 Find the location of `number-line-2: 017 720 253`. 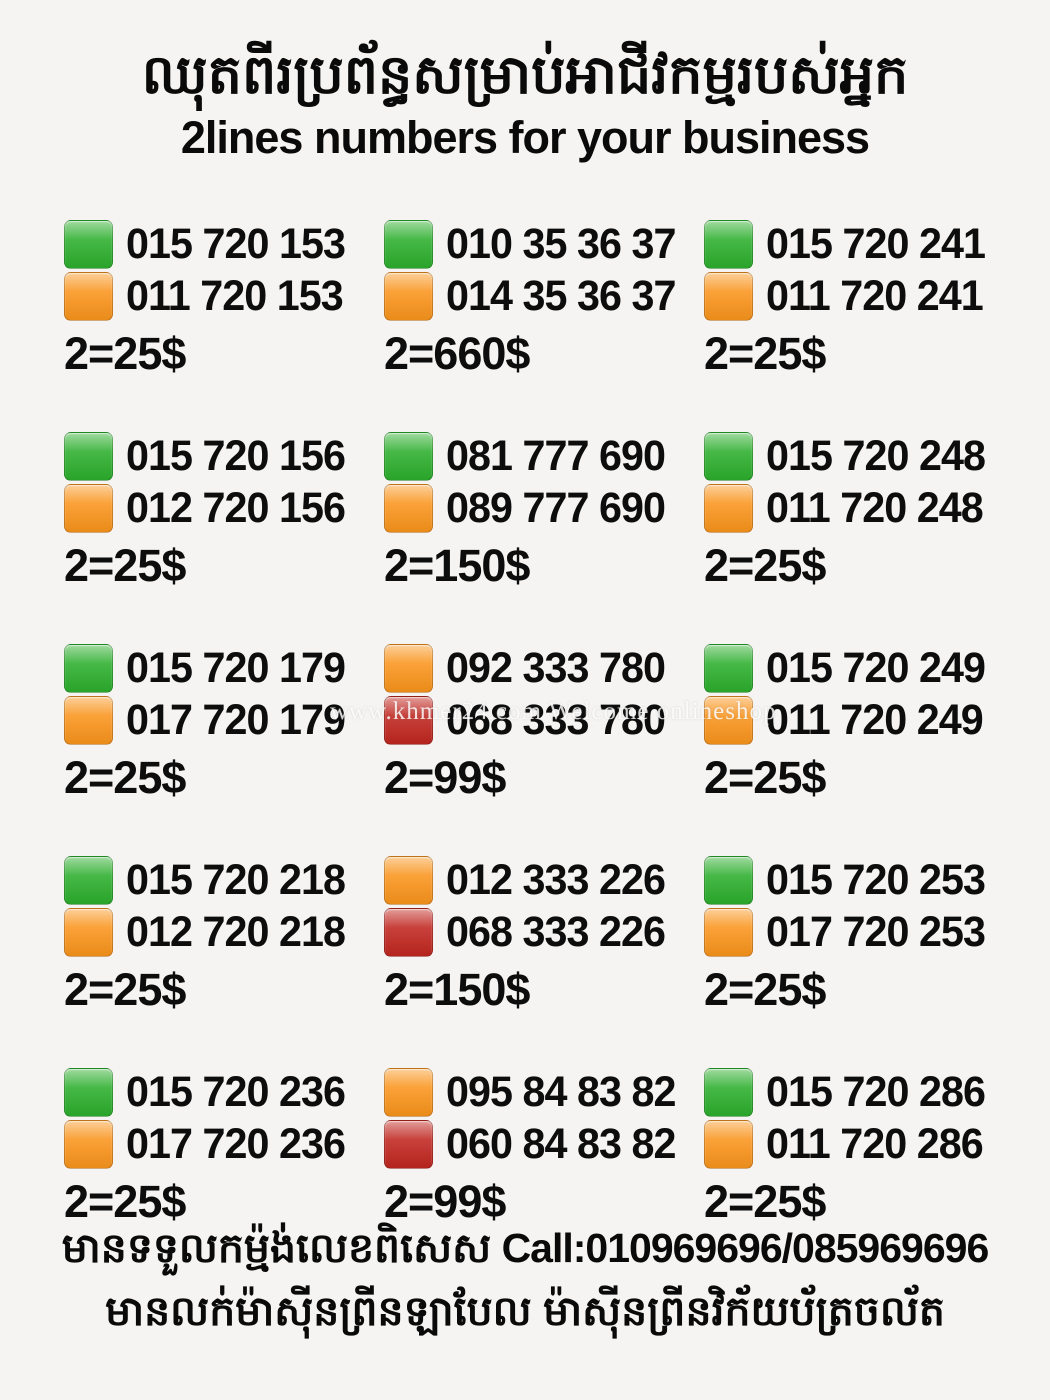

number-line-2: 017 720 253 is located at coordinates (866, 932).